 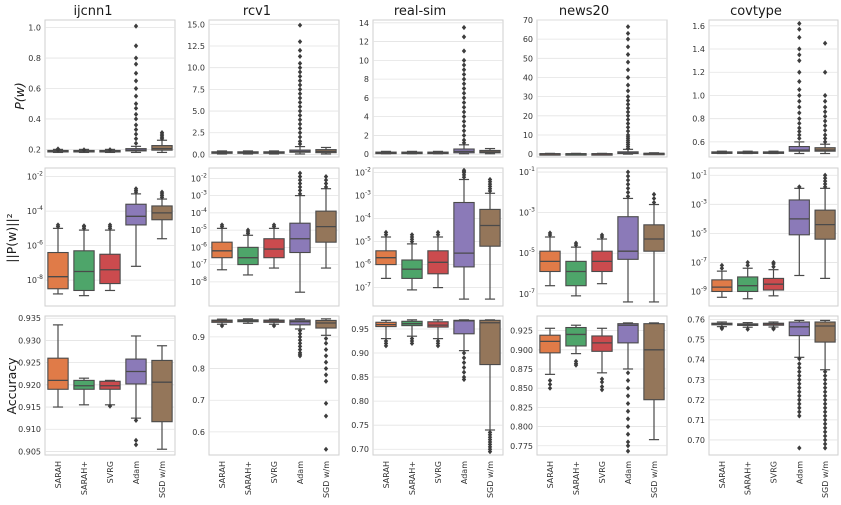 I want to click on y-tick-label: 15.0, so click(x=196, y=24).